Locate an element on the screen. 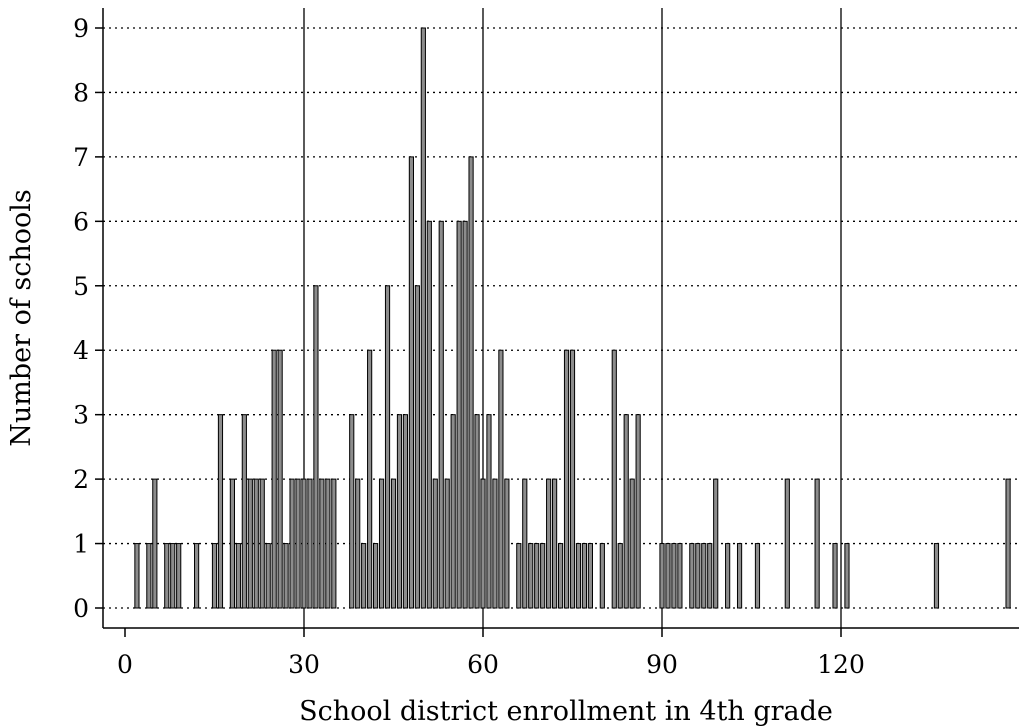 This screenshot has width=1019, height=728. x-axis-label: School district enrollment in 4th grade is located at coordinates (566, 711).